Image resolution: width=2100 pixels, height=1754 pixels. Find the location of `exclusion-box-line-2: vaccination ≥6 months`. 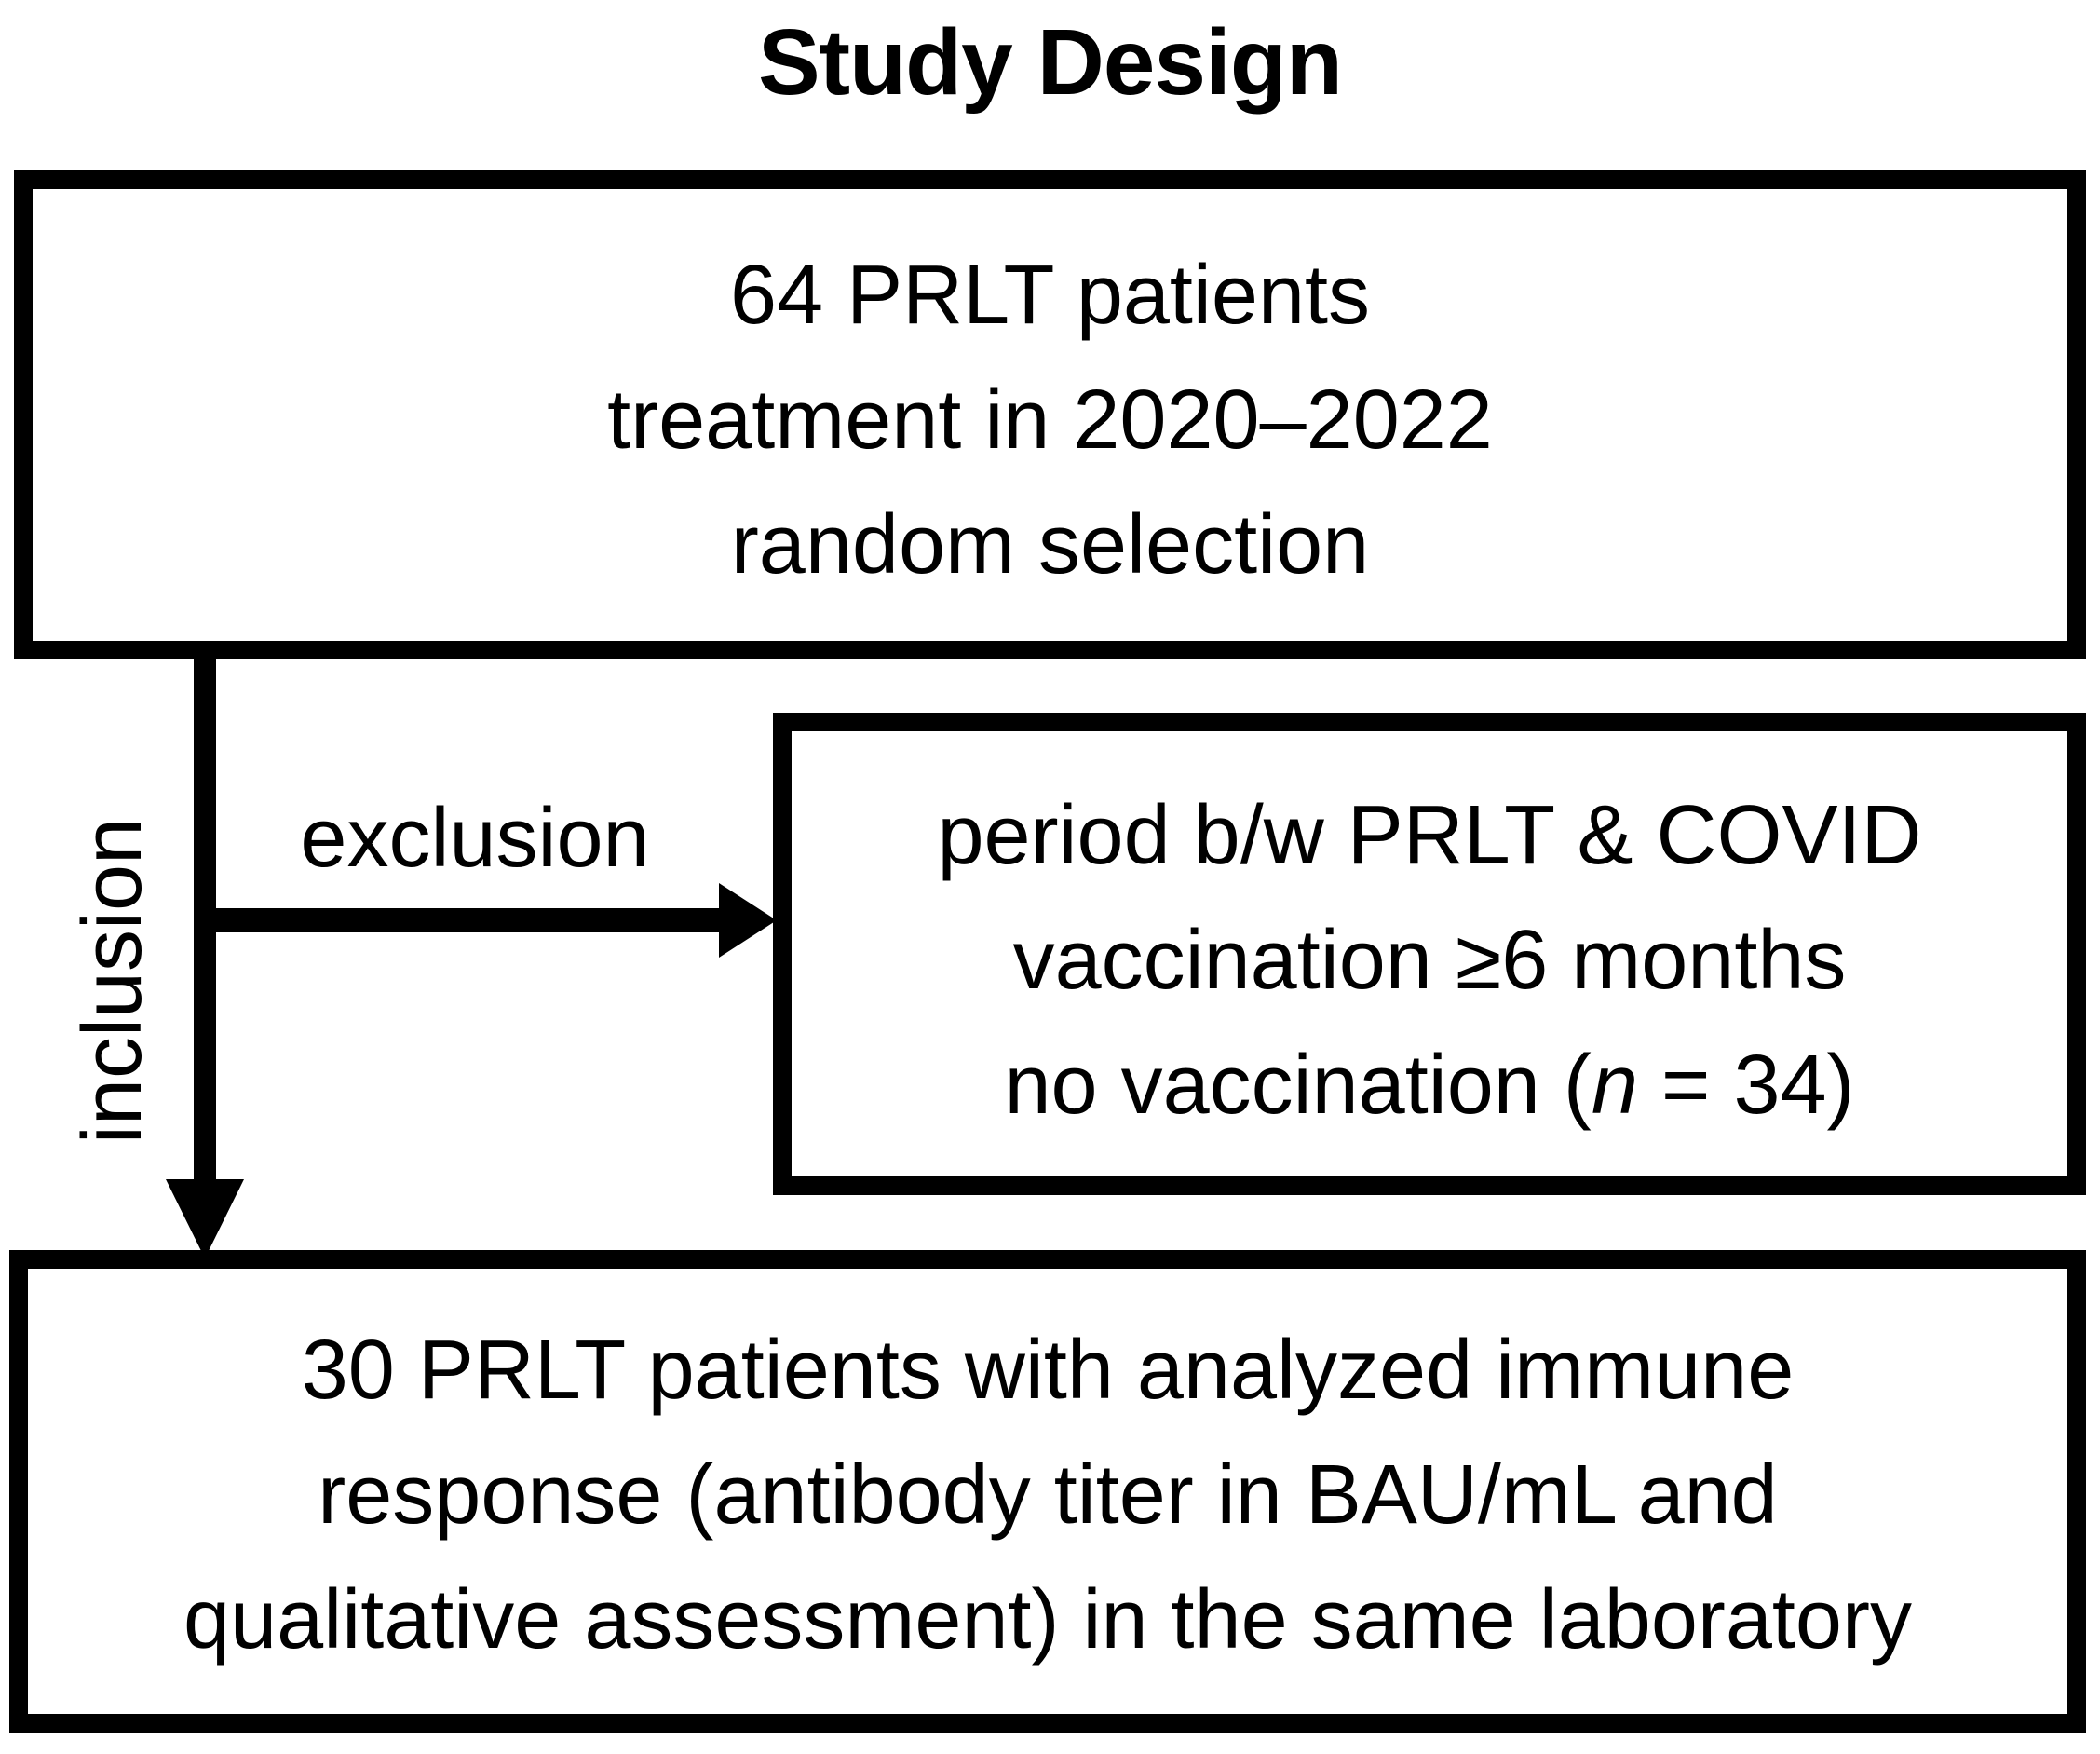

exclusion-box-line-2: vaccination ≥6 months is located at coordinates (1429, 960).